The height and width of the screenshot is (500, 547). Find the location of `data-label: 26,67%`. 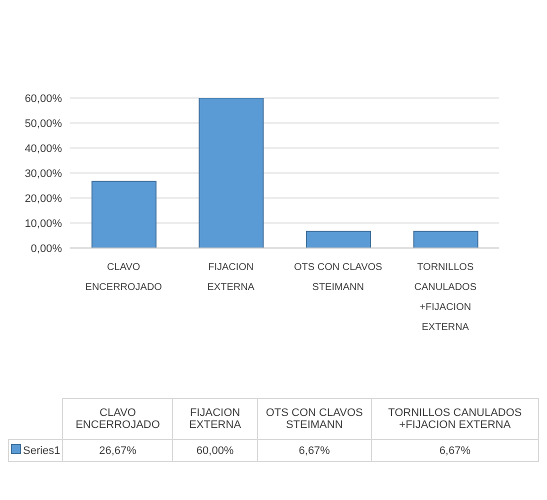

data-label: 26,67% is located at coordinates (117, 451).